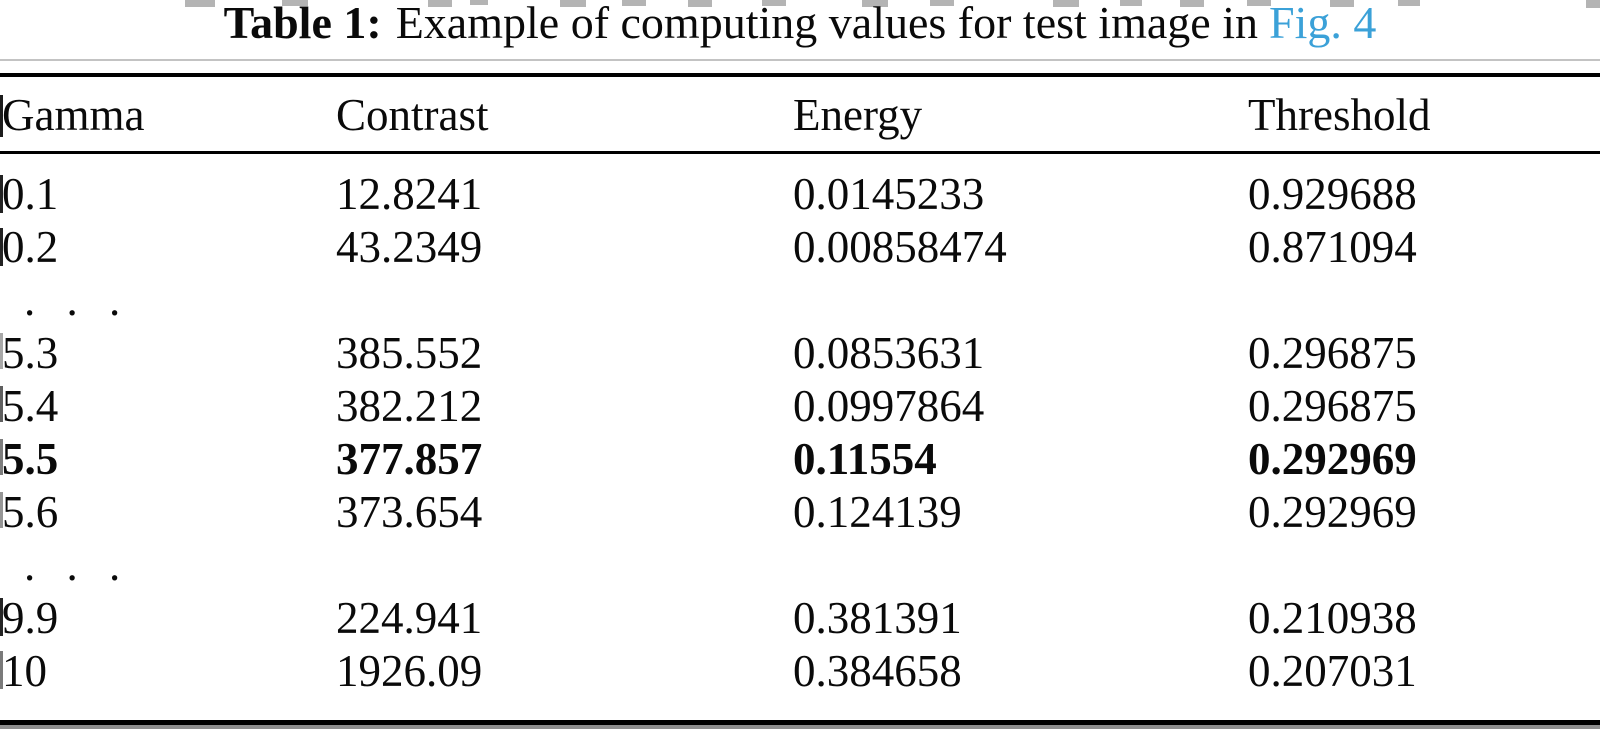 The height and width of the screenshot is (729, 1600). What do you see at coordinates (1332, 618) in the screenshot?
I see `cell-threshold: 0.210938` at bounding box center [1332, 618].